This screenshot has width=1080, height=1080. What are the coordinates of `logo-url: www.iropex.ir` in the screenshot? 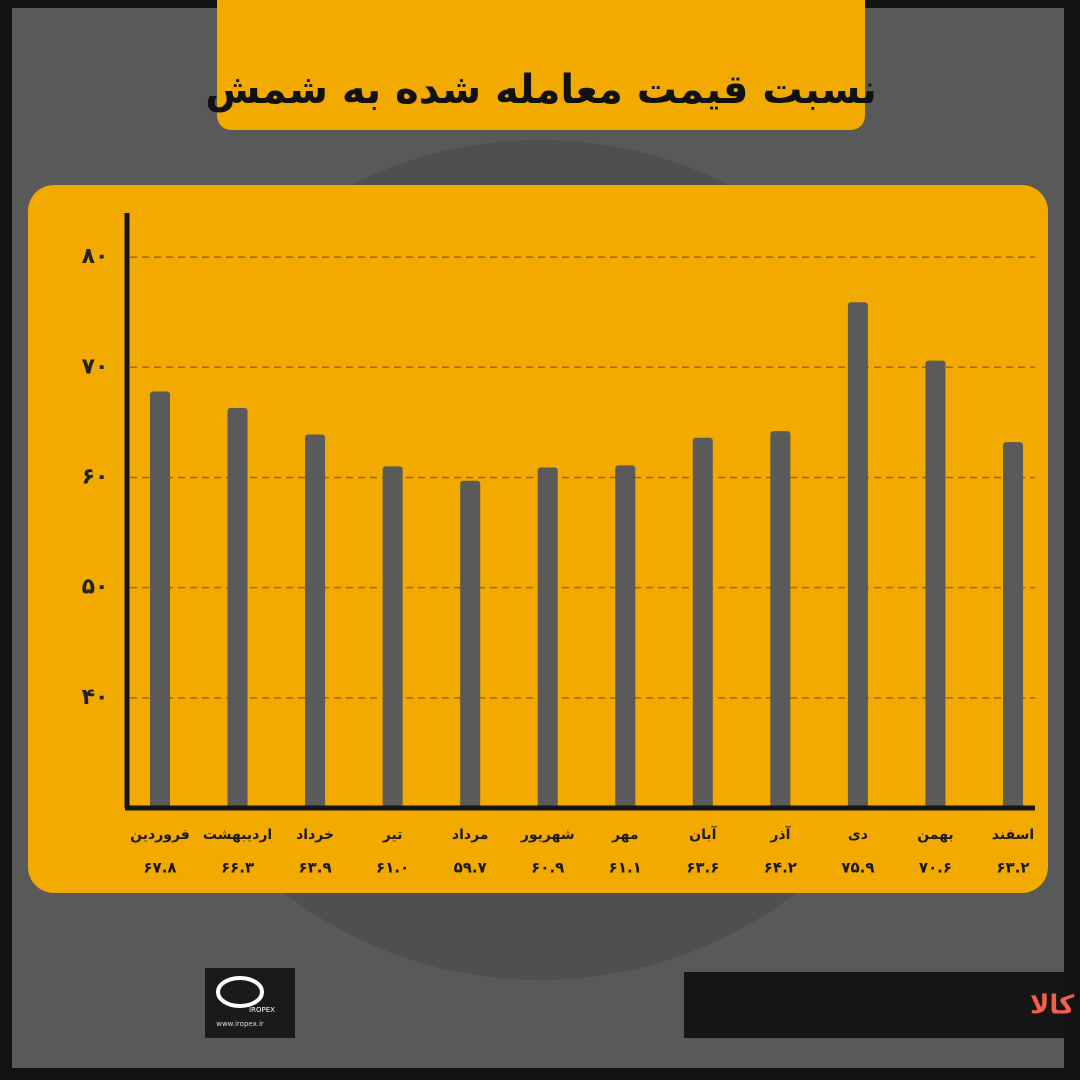 It's located at (240, 1024).